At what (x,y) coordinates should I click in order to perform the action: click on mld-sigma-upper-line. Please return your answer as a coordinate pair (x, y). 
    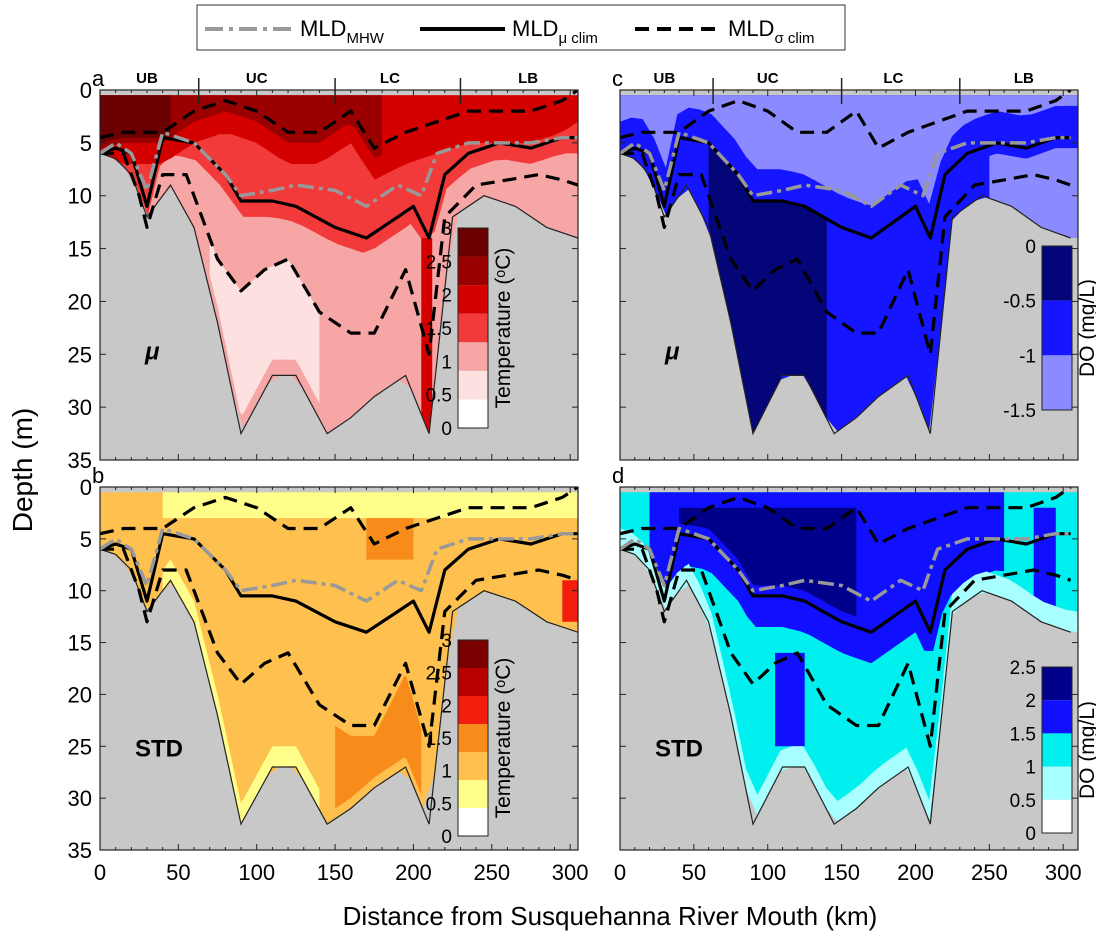
    Looking at the image, I should click on (339, 516).